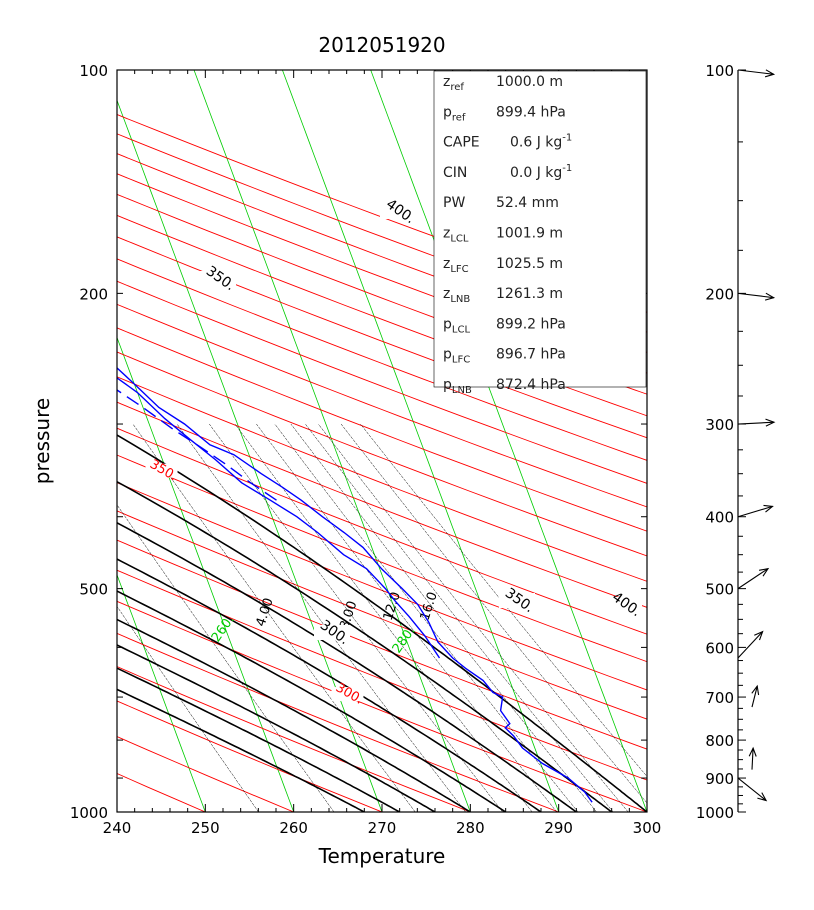 This screenshot has height=910, width=814. Describe the element at coordinates (456, 235) in the screenshot. I see `stats-label: zLCL` at that location.